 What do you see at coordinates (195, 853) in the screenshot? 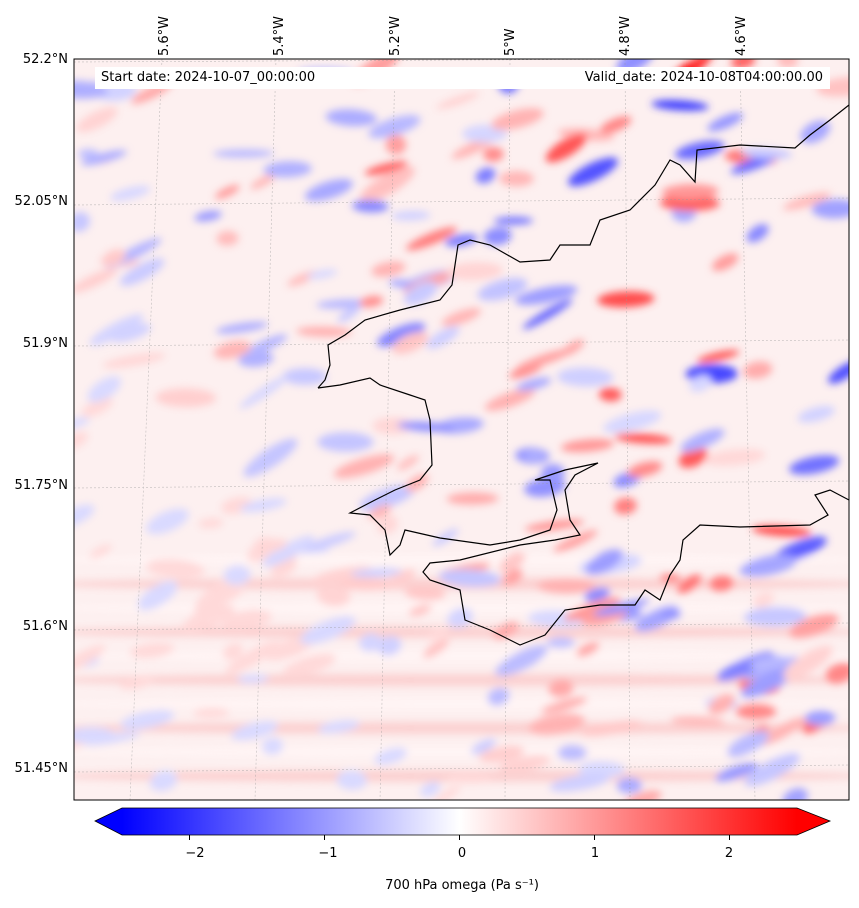
I see `colorbar-tick-label: −2` at bounding box center [195, 853].